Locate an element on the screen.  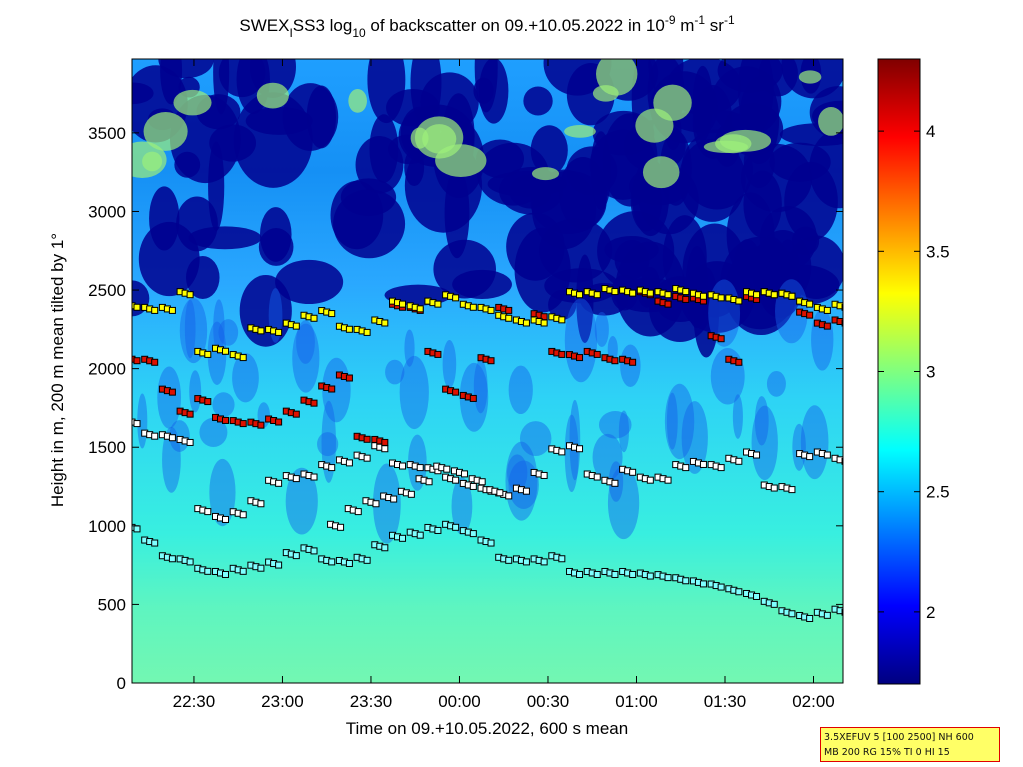
colorbar: 2 2.5 3 3.5 4 is located at coordinates (913, 371).